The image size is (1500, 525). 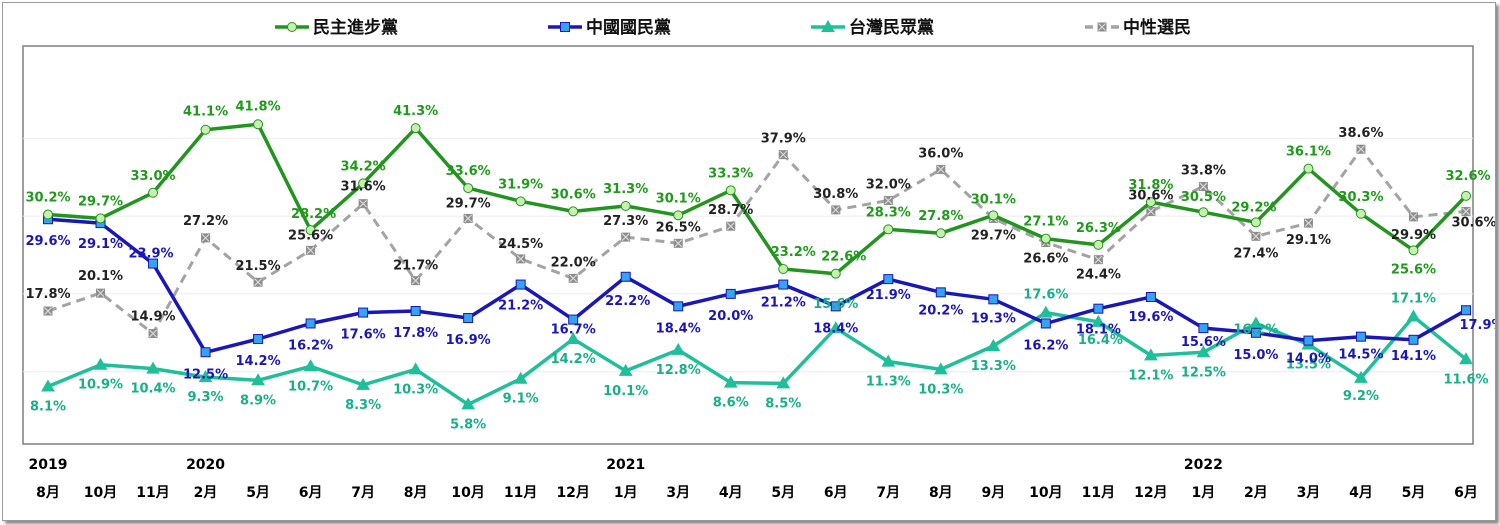 What do you see at coordinates (730, 173) in the screenshot?
I see `data-label: 33.3%` at bounding box center [730, 173].